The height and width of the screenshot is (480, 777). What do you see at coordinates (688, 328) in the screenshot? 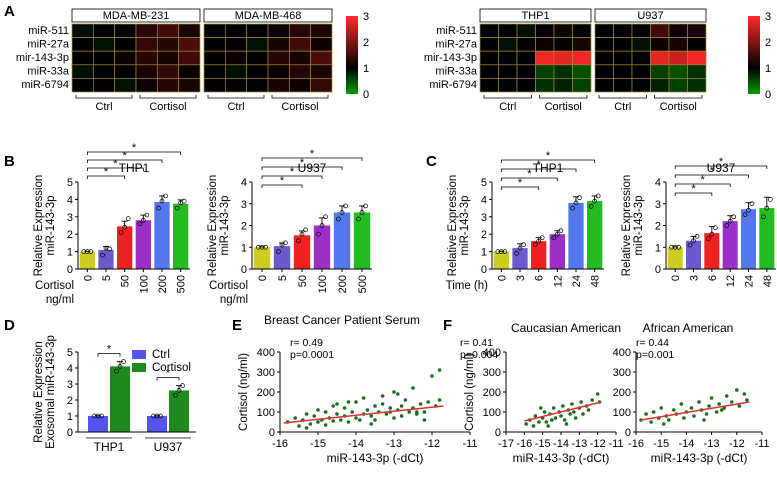
I see `chart-title: African American` at bounding box center [688, 328].